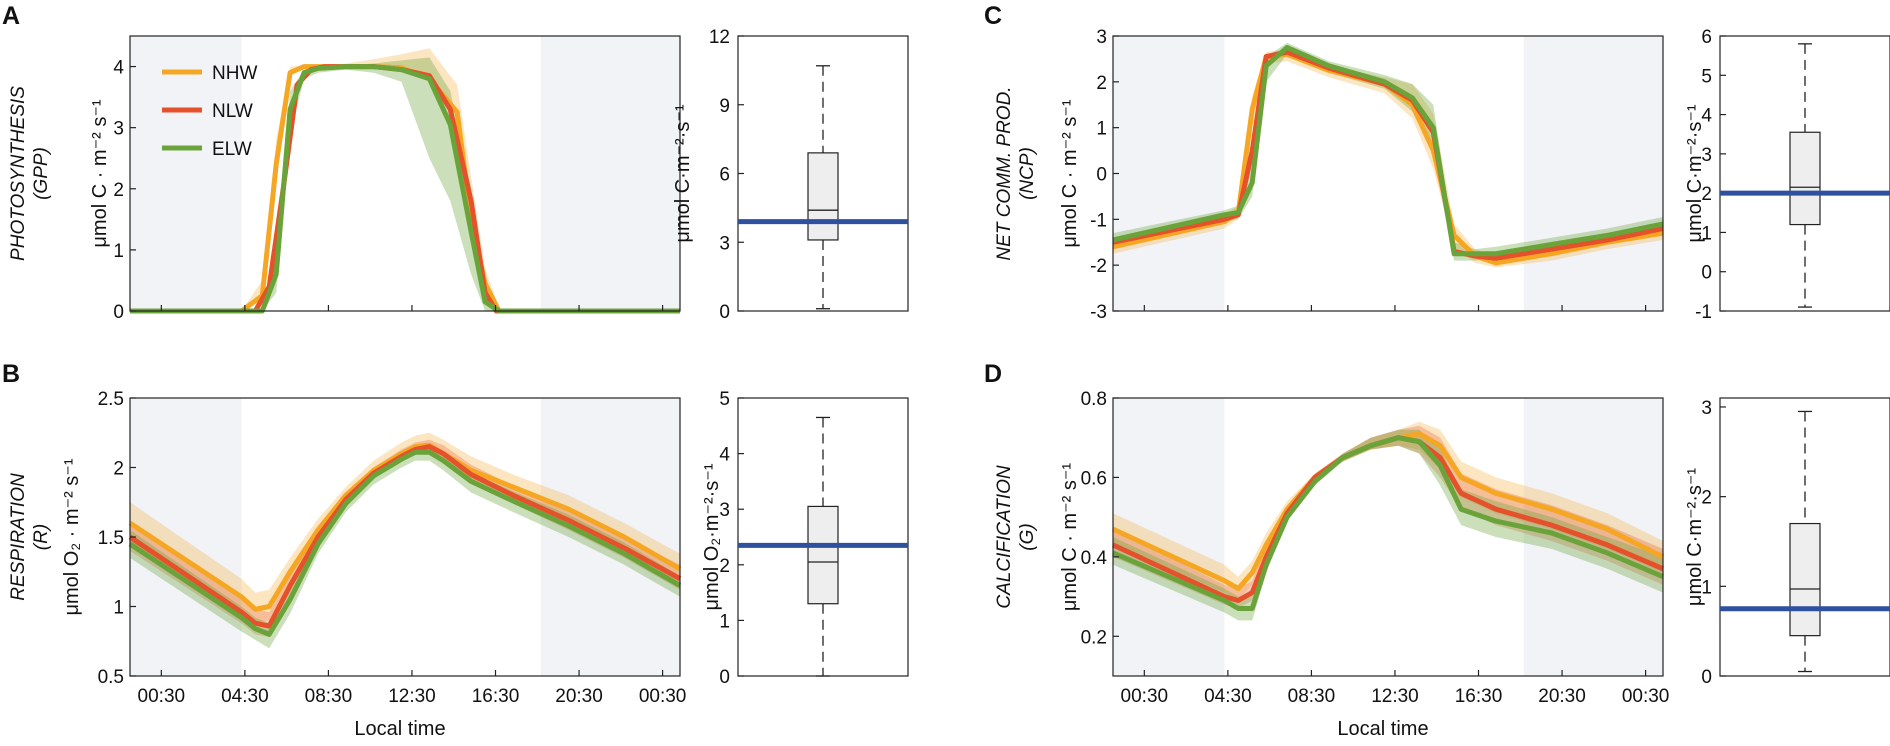  I want to click on y-axis-label-group: μmol O₂ · m⁻² s⁻¹, so click(72, 536).